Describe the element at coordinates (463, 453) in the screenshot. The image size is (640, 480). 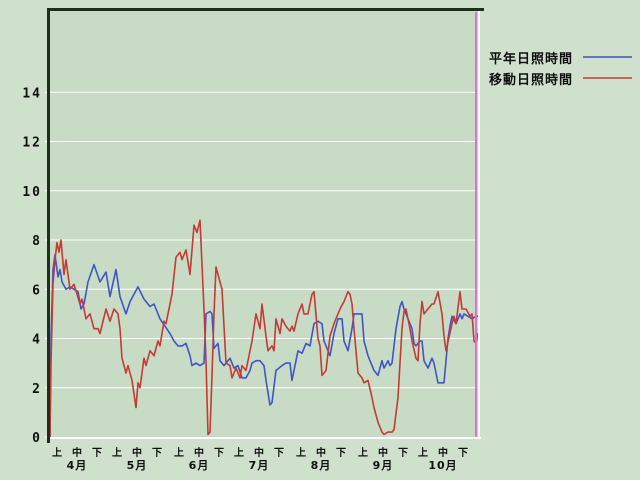
I see `x-axis-period-label-6-2: 下` at that location.